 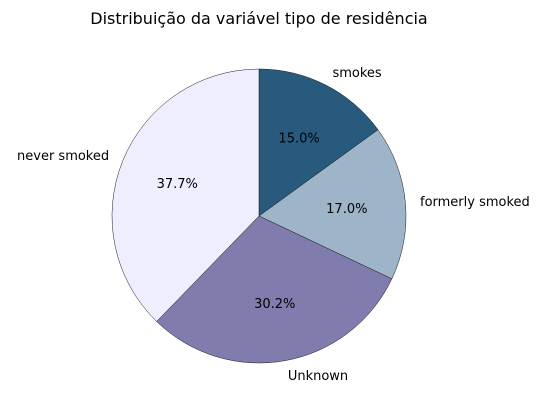 I want to click on category-label-unknown: Unknown, so click(x=318, y=376).